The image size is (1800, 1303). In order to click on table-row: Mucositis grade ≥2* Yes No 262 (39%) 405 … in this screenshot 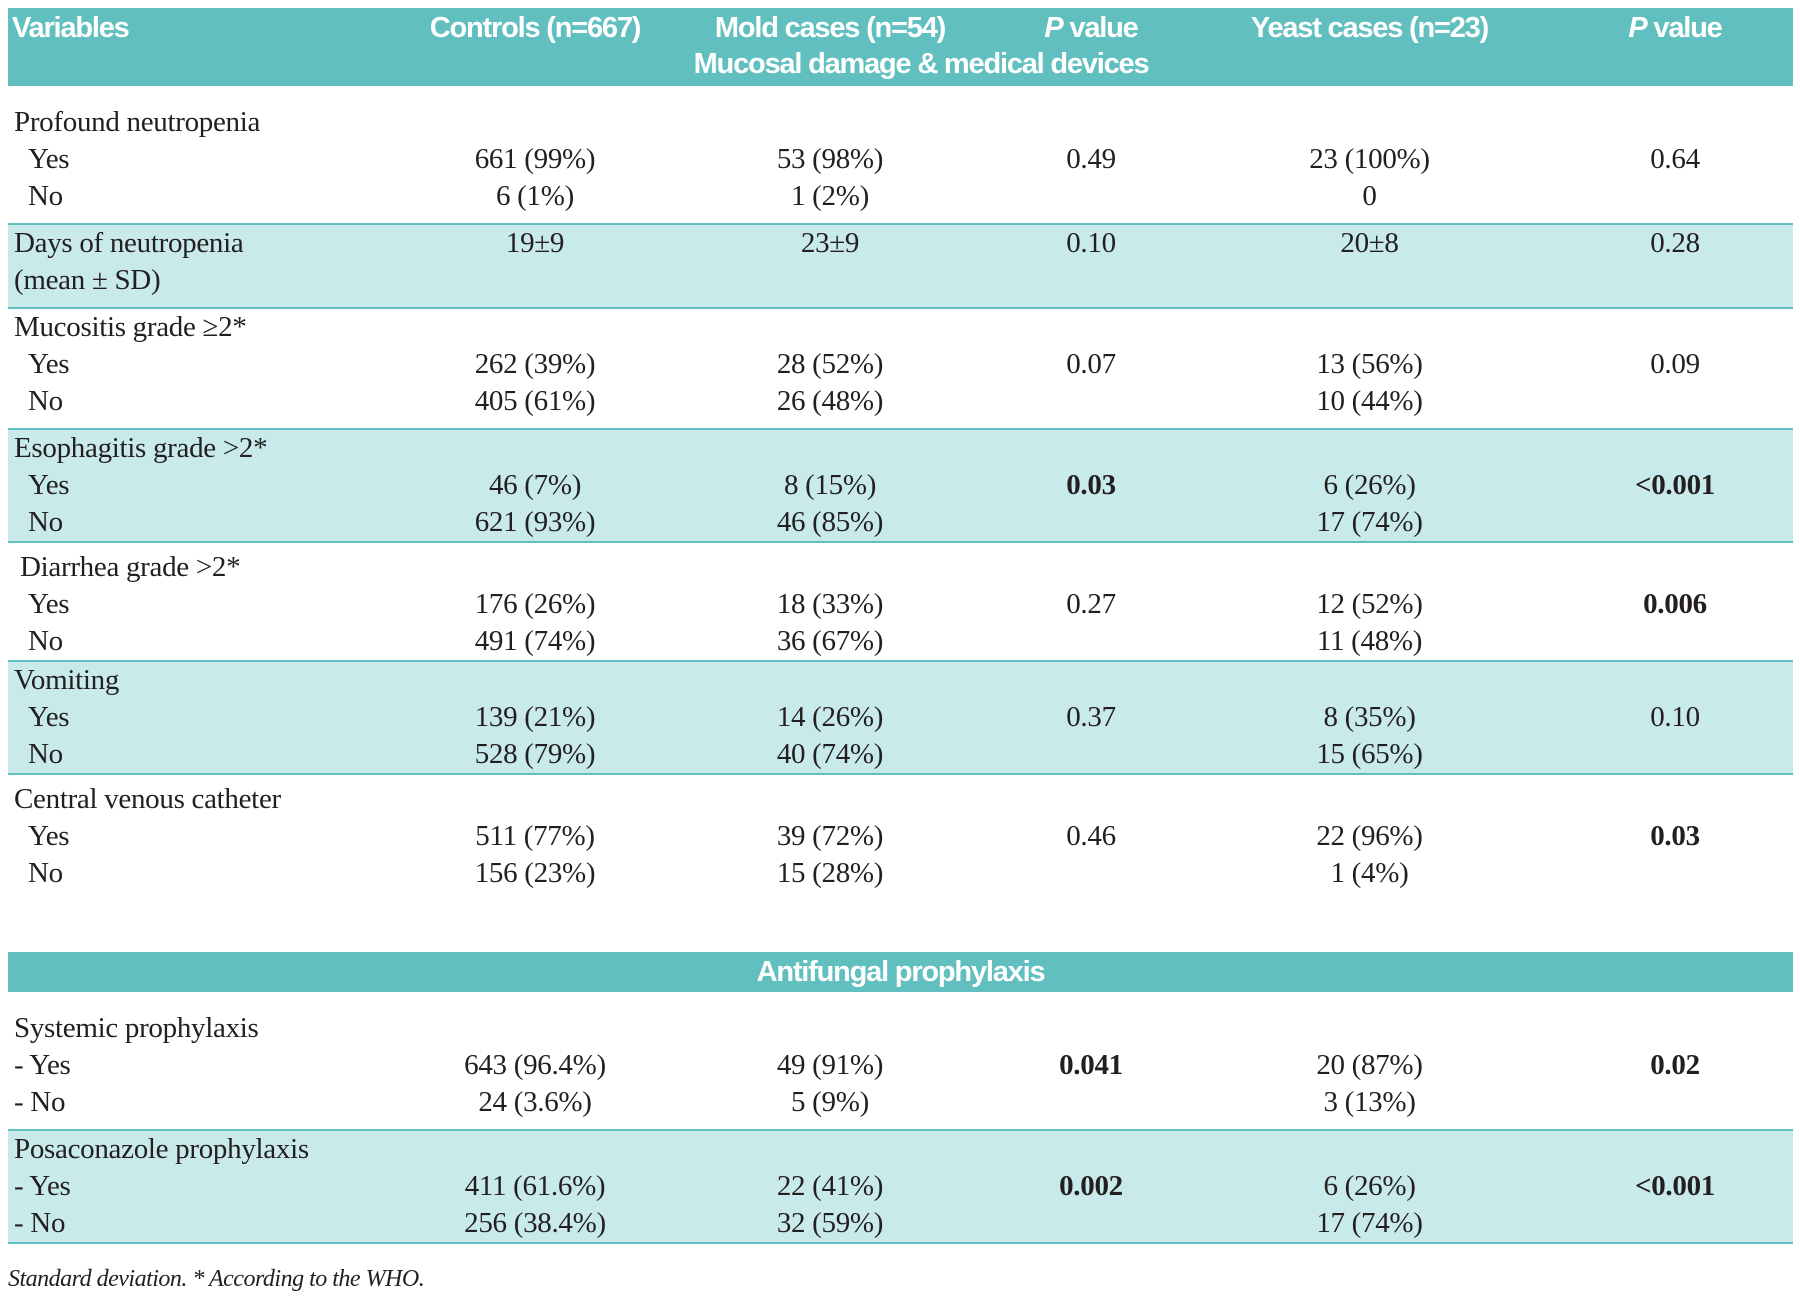, I will do `click(900, 369)`.